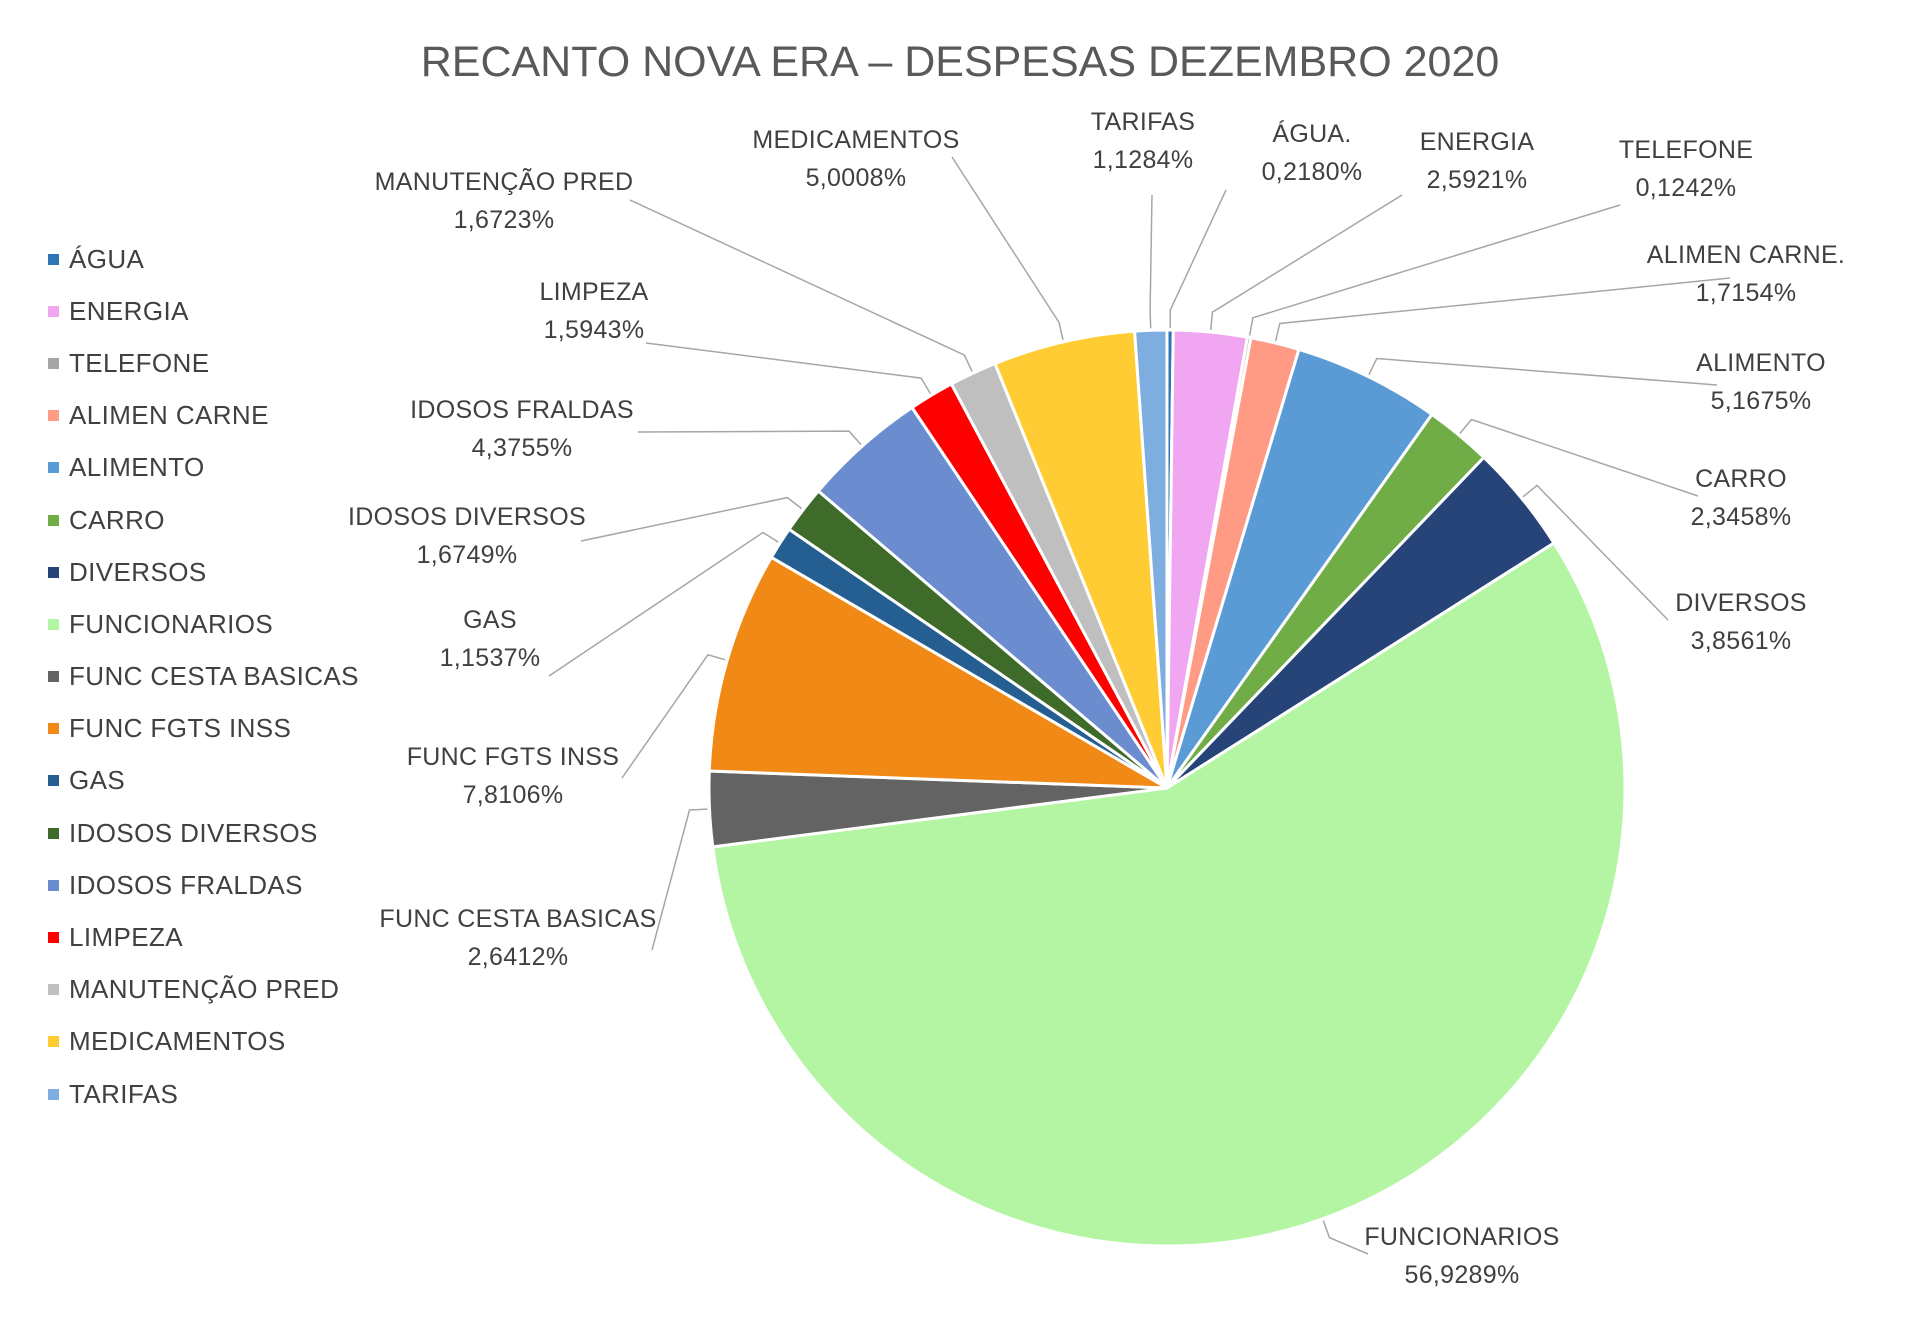  What do you see at coordinates (1579, 457) in the screenshot?
I see `leader-line-carro` at bounding box center [1579, 457].